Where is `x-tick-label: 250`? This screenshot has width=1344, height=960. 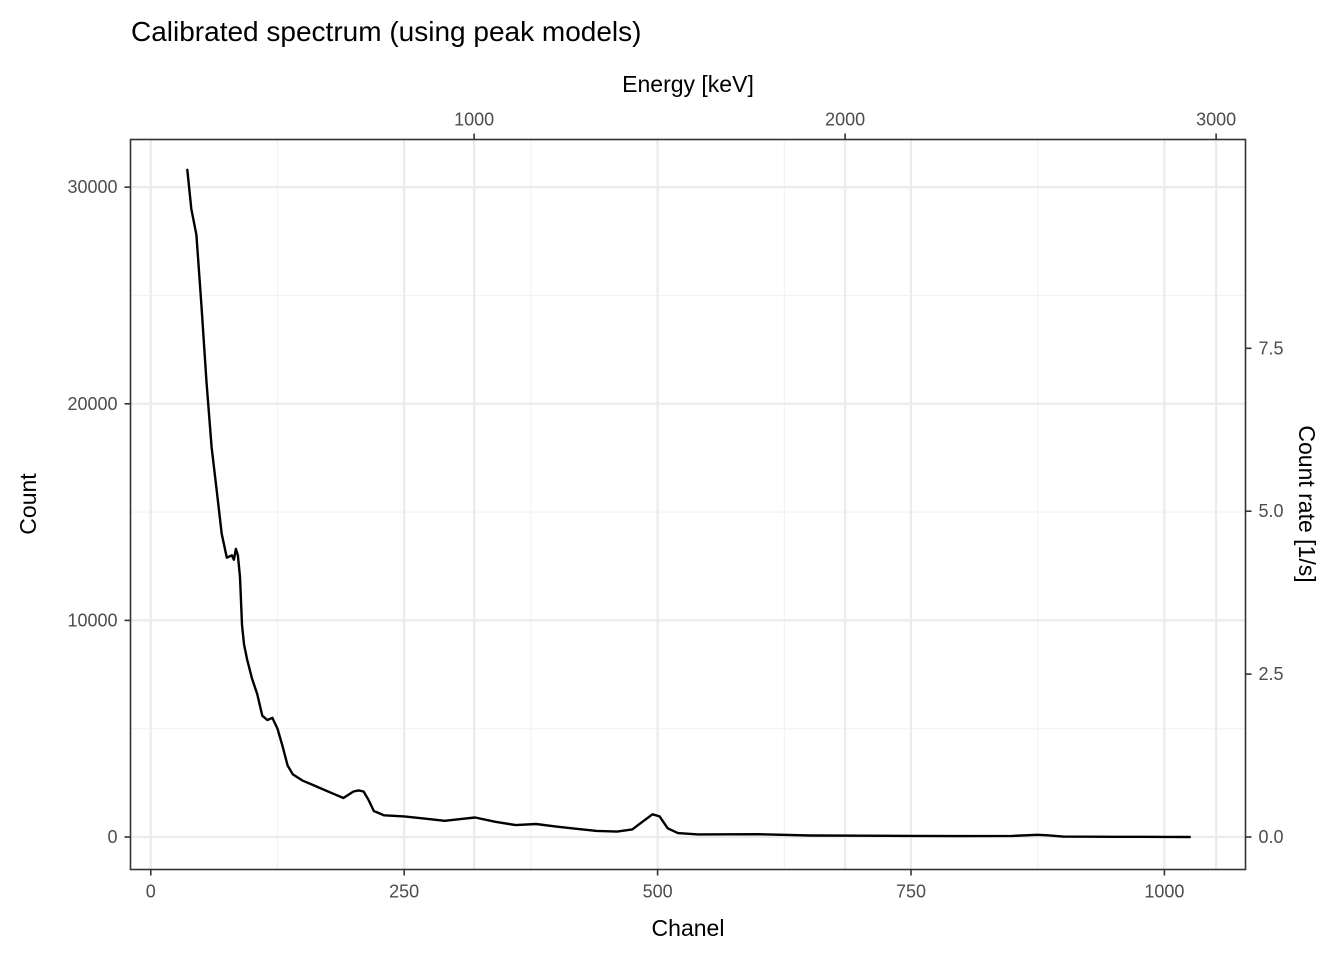
x-tick-label: 250 is located at coordinates (404, 892).